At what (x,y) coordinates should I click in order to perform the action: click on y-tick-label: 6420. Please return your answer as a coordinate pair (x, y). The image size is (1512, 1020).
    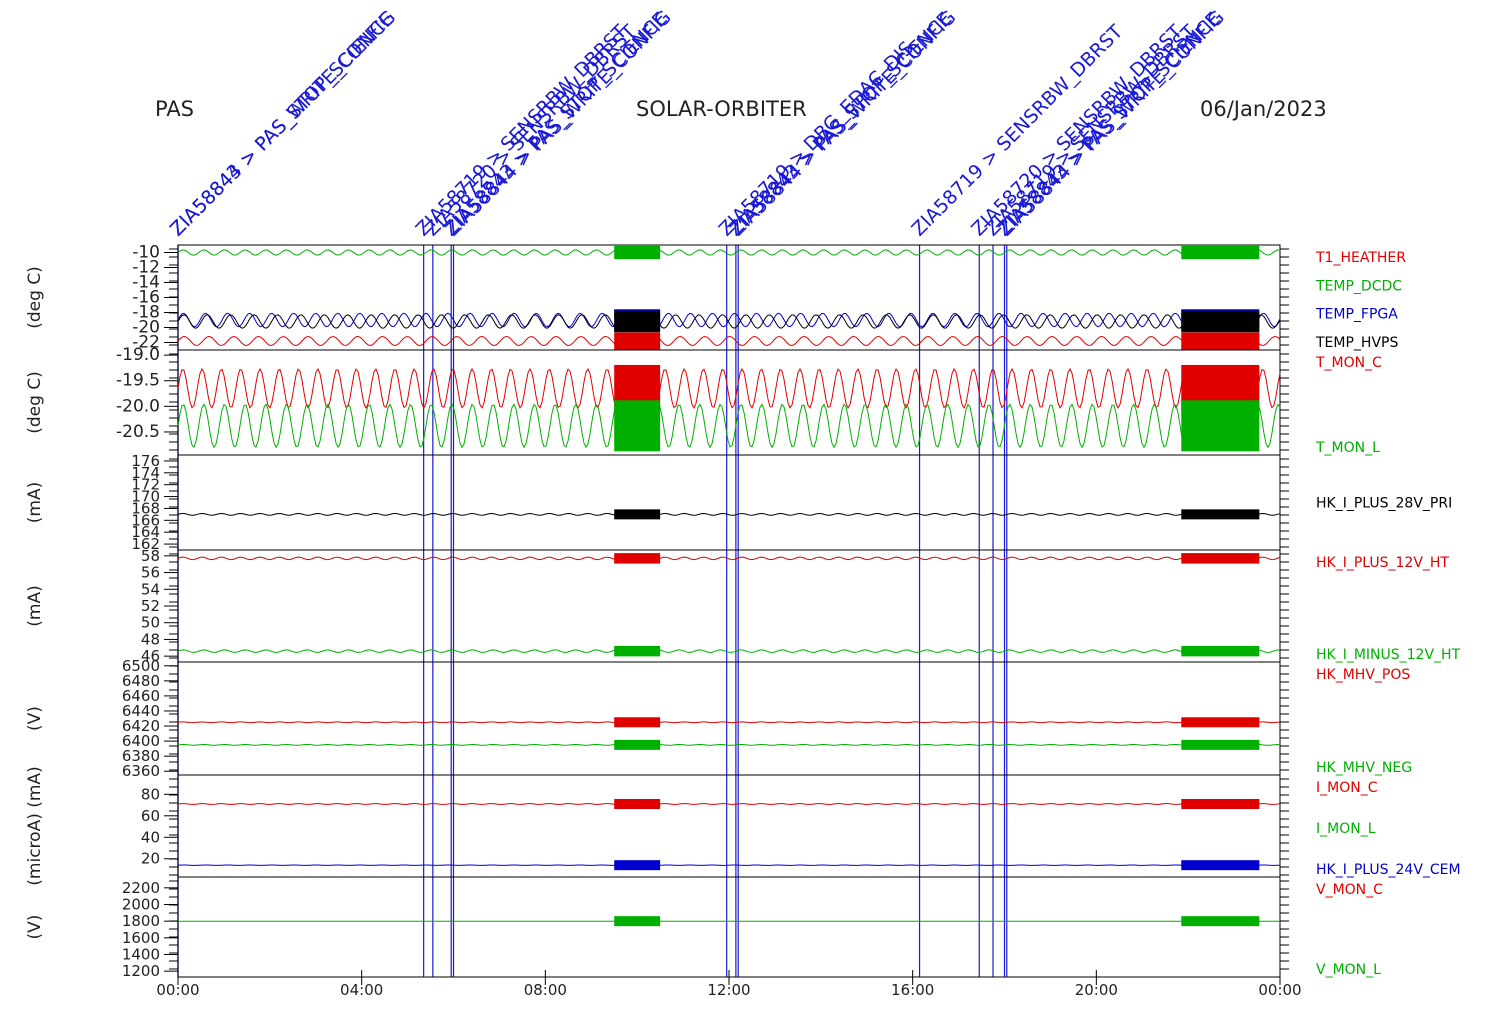
    Looking at the image, I should click on (141, 726).